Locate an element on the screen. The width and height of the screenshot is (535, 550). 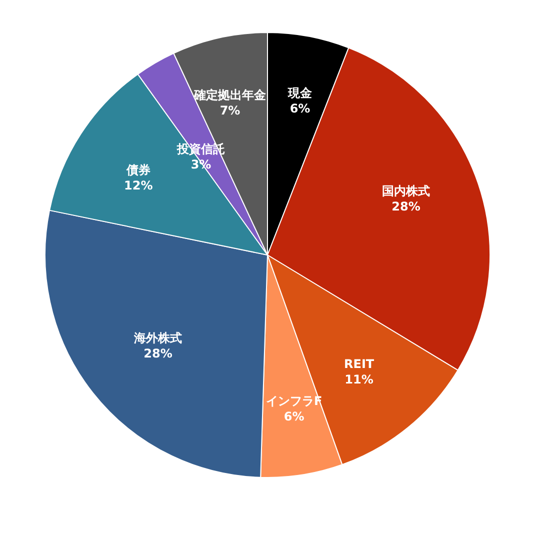
slice-label: REIT is located at coordinates (359, 364).